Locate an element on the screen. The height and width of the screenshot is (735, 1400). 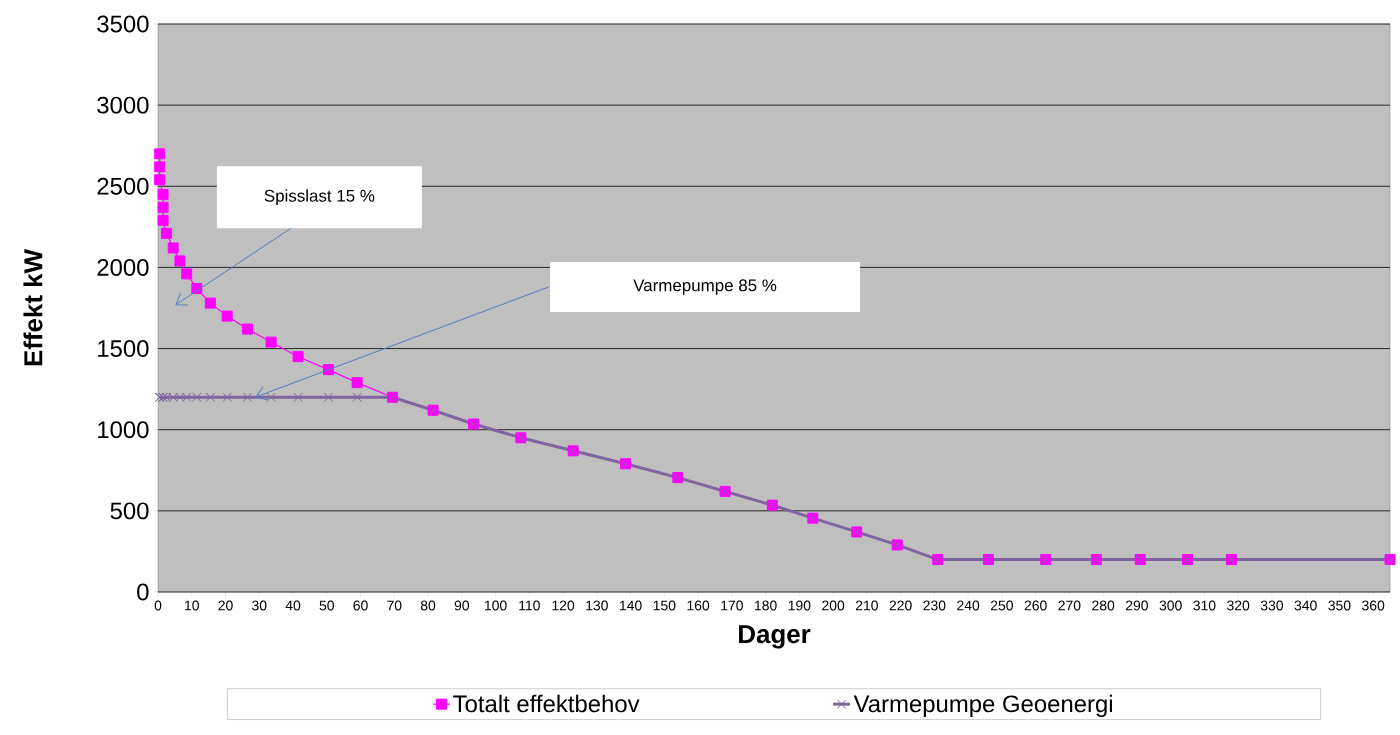
x-tick-label: 270 is located at coordinates (1069, 605).